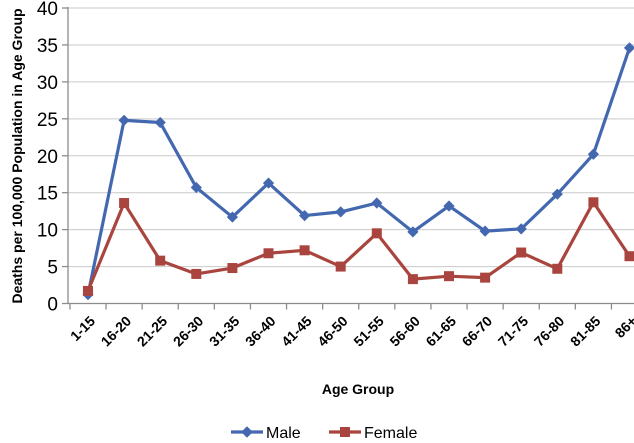 This screenshot has width=634, height=443. Describe the element at coordinates (477, 331) in the screenshot. I see `x-tick-label: 66-70` at that location.